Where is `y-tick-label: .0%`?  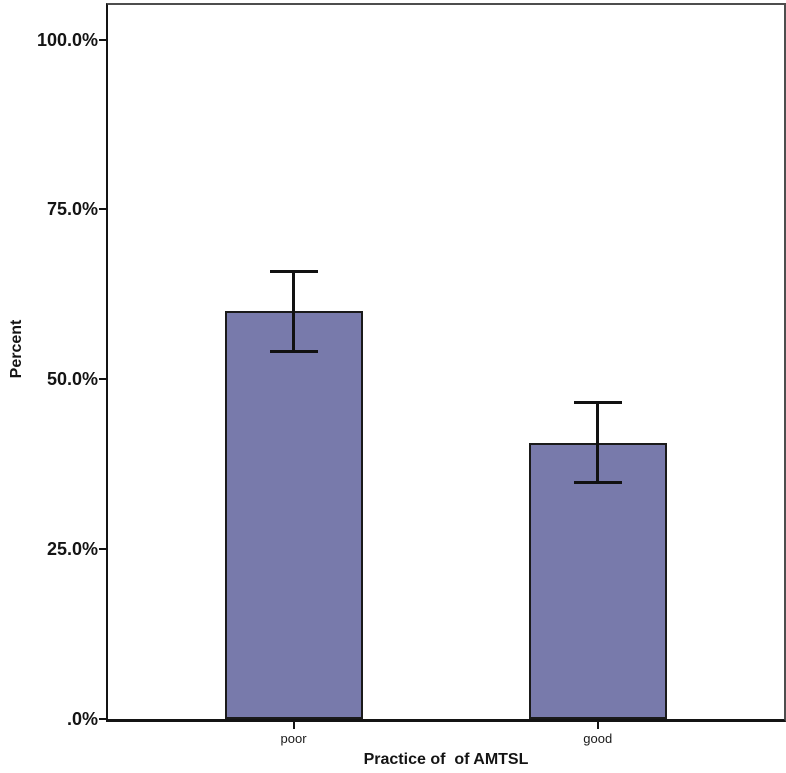 y-tick-label: .0% is located at coordinates (82, 719).